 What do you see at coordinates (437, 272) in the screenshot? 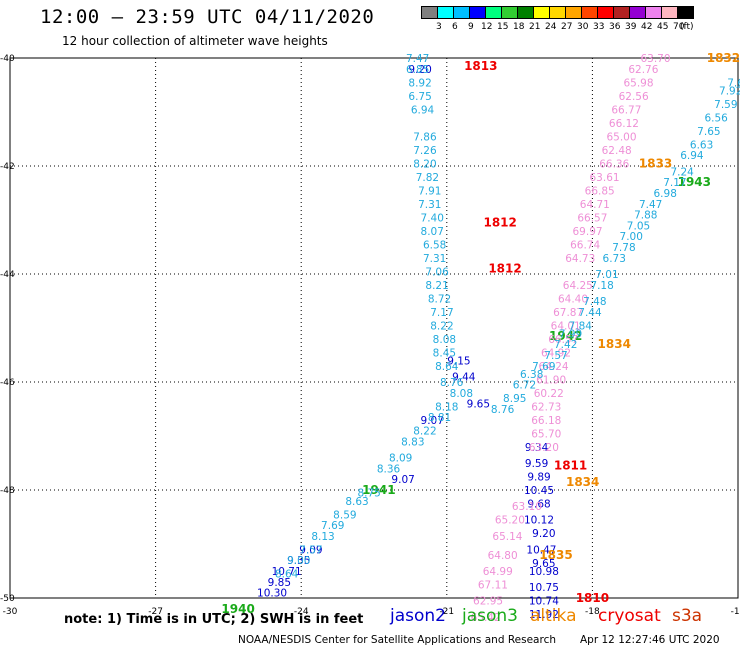
I see `data-label-swh: 7.06` at bounding box center [437, 272].